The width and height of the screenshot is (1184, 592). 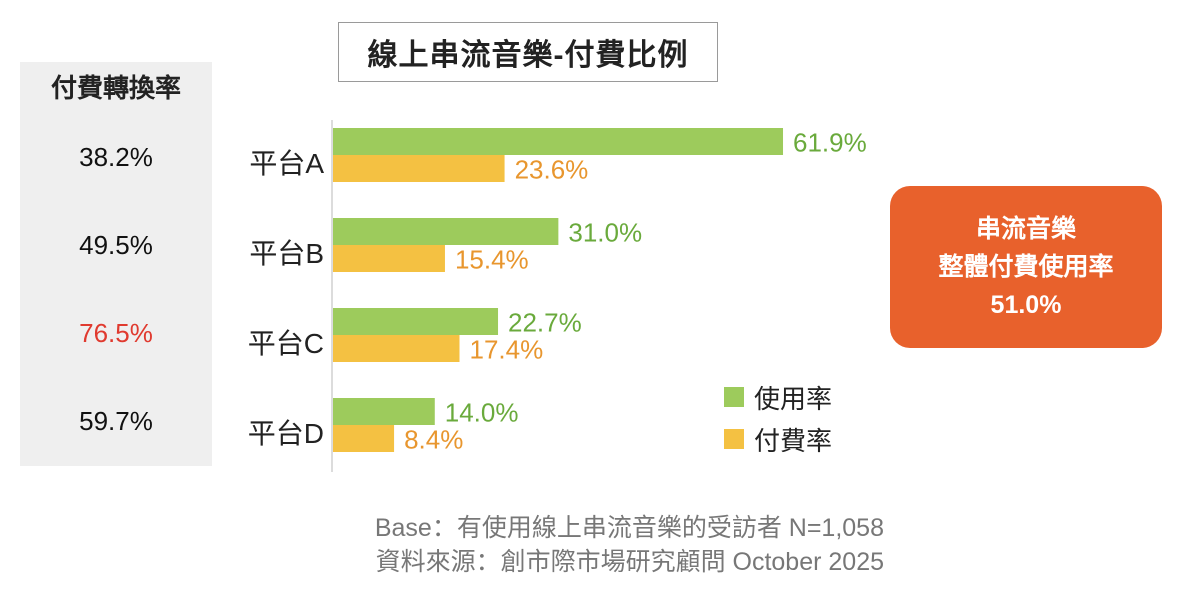 What do you see at coordinates (115, 88) in the screenshot?
I see `conversion-rate-header: 付費轉換率` at bounding box center [115, 88].